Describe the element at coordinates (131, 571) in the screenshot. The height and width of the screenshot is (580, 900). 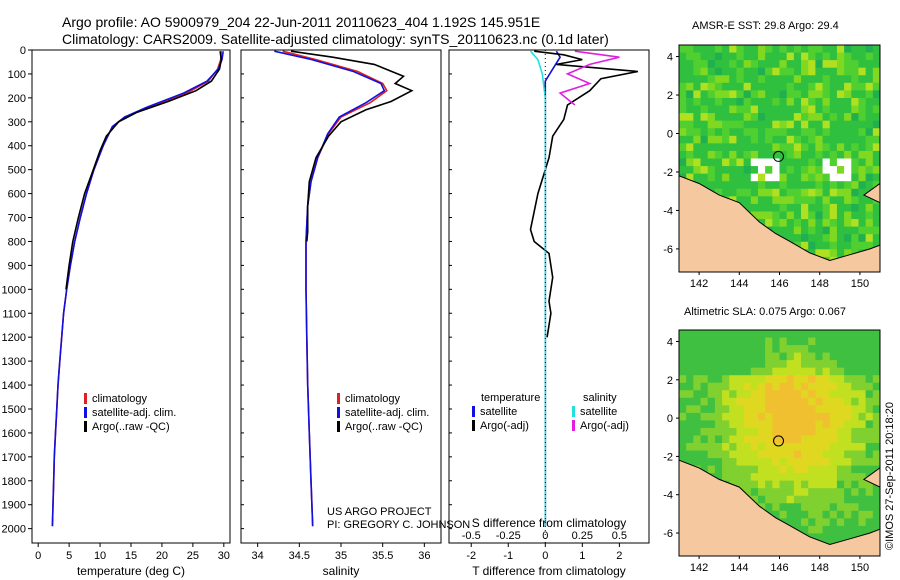
I see `x-axis-label-temperature: temperature (deg C)` at that location.